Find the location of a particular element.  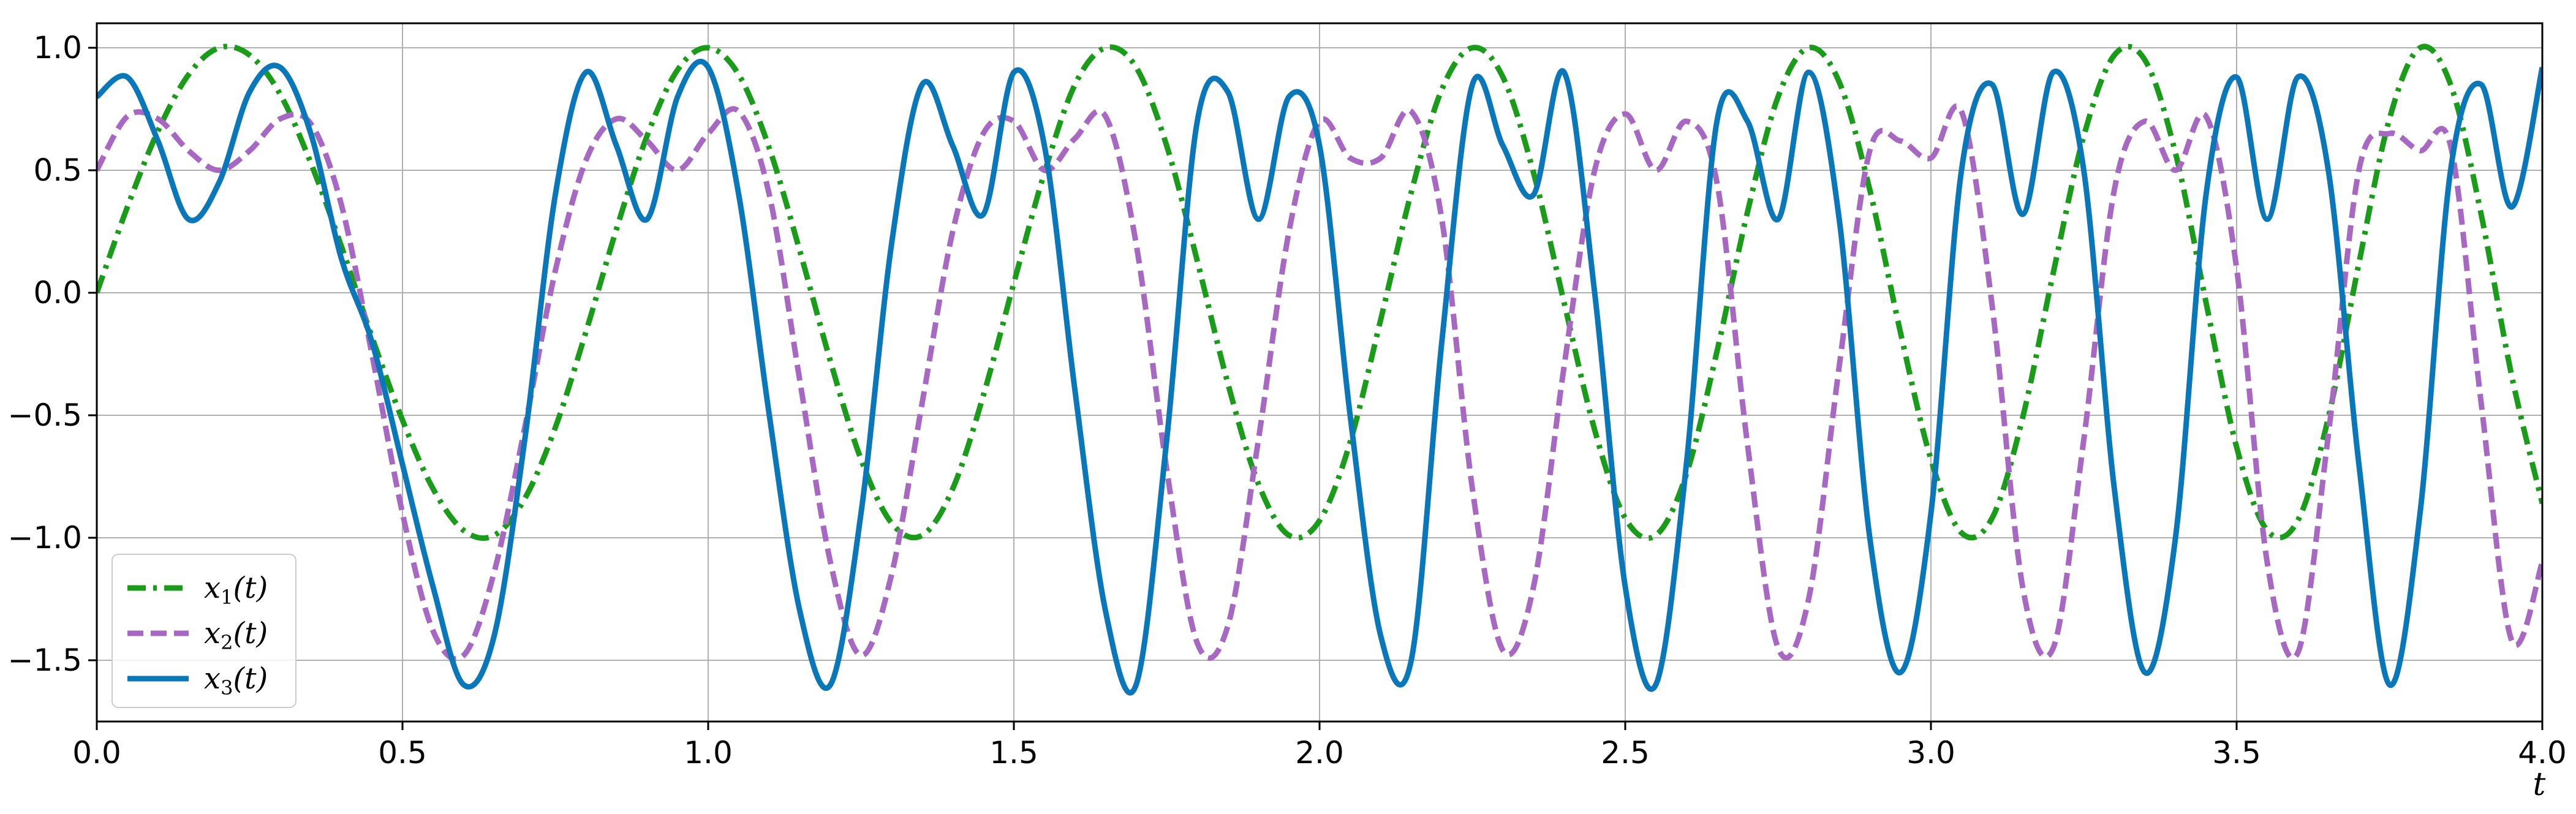

x-axis-label: t is located at coordinates (2539, 784).